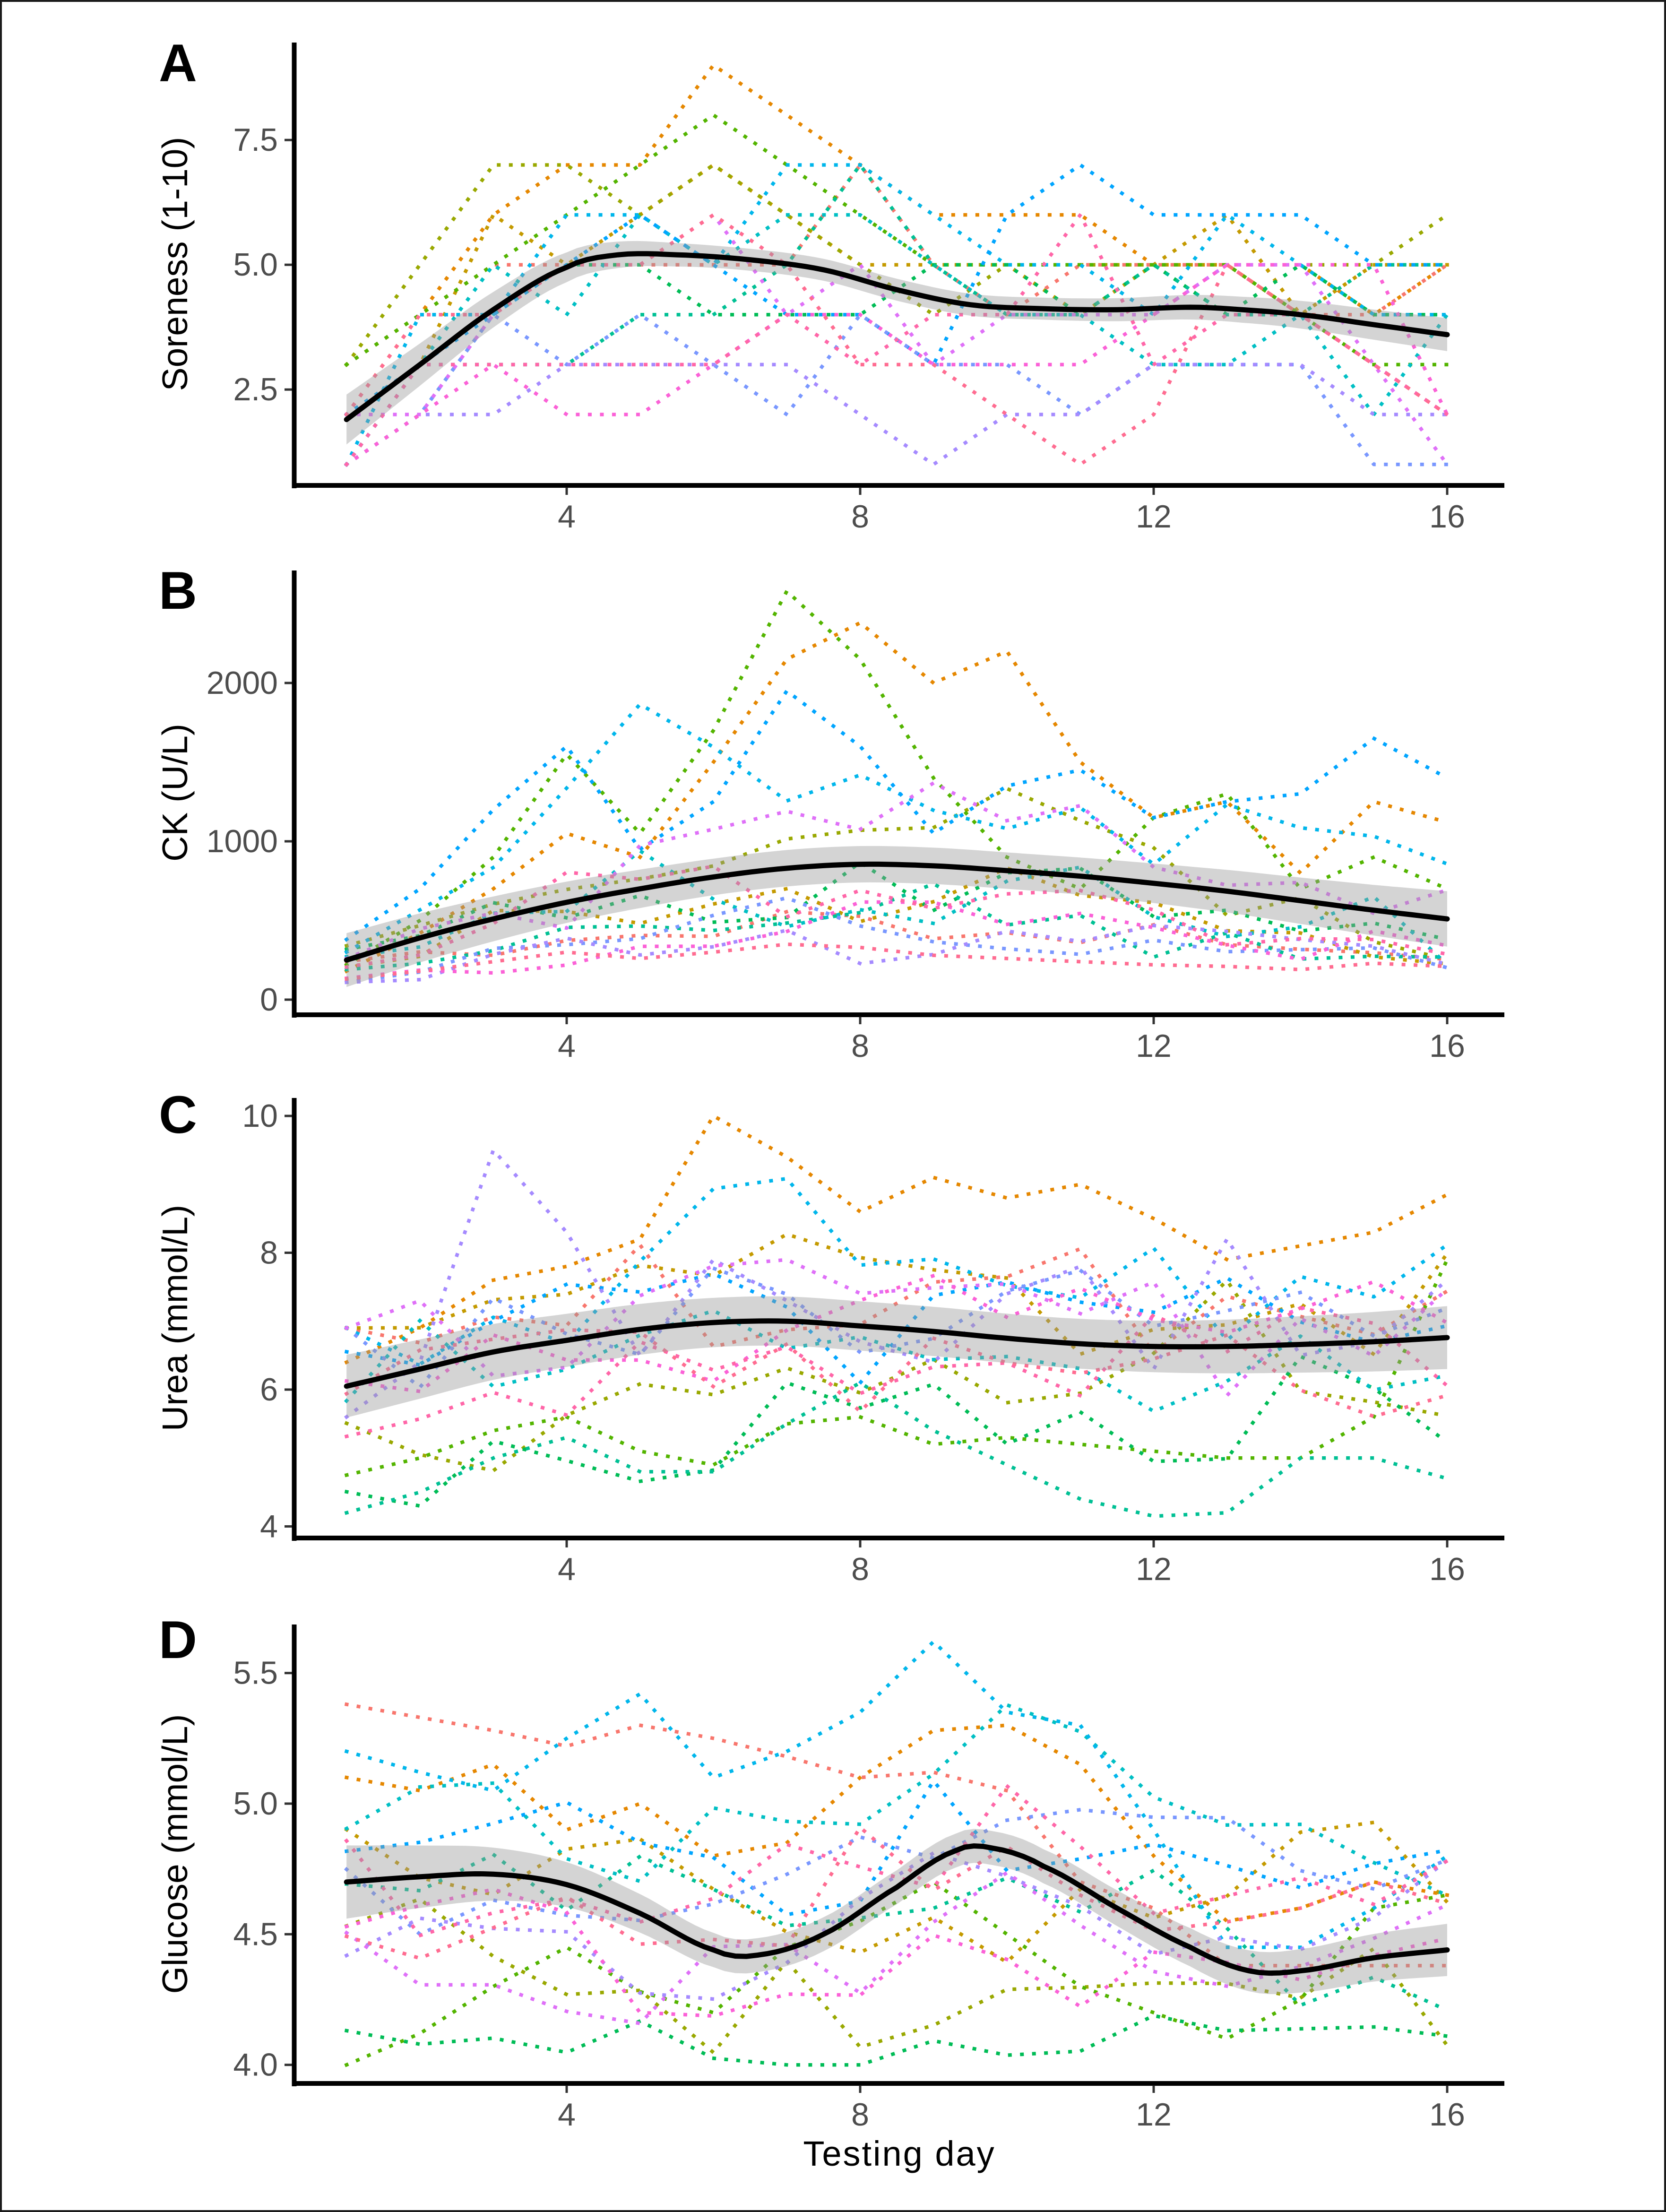  Describe the element at coordinates (175, 1854) in the screenshot. I see `svg-text: Glucose (mmol/L)` at that location.